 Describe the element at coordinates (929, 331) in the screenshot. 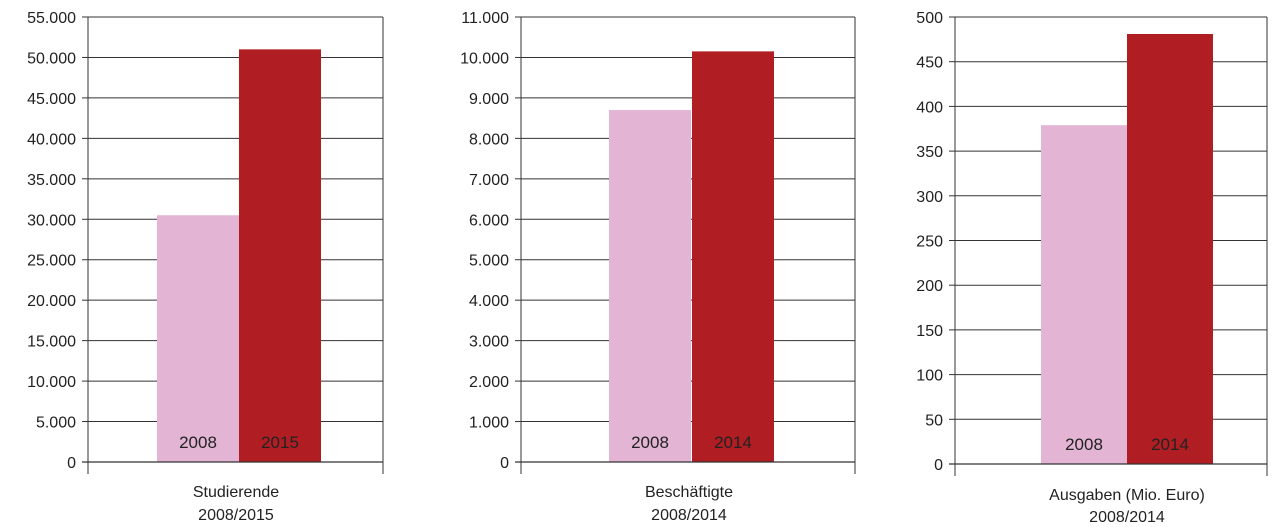

I see `y-tick-label: 150` at that location.